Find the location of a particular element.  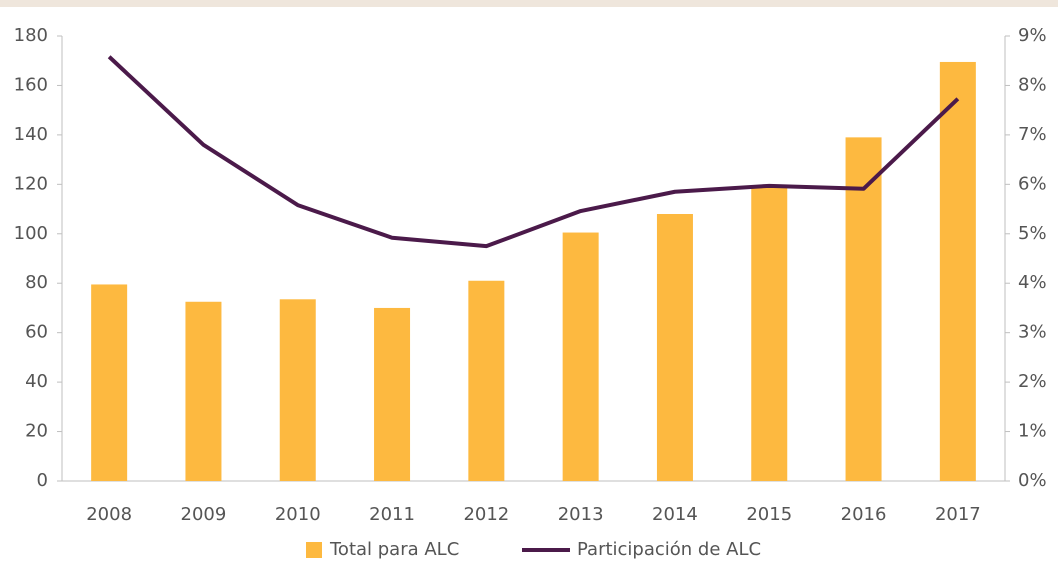

y-tick-label: 120 is located at coordinates (31, 183).